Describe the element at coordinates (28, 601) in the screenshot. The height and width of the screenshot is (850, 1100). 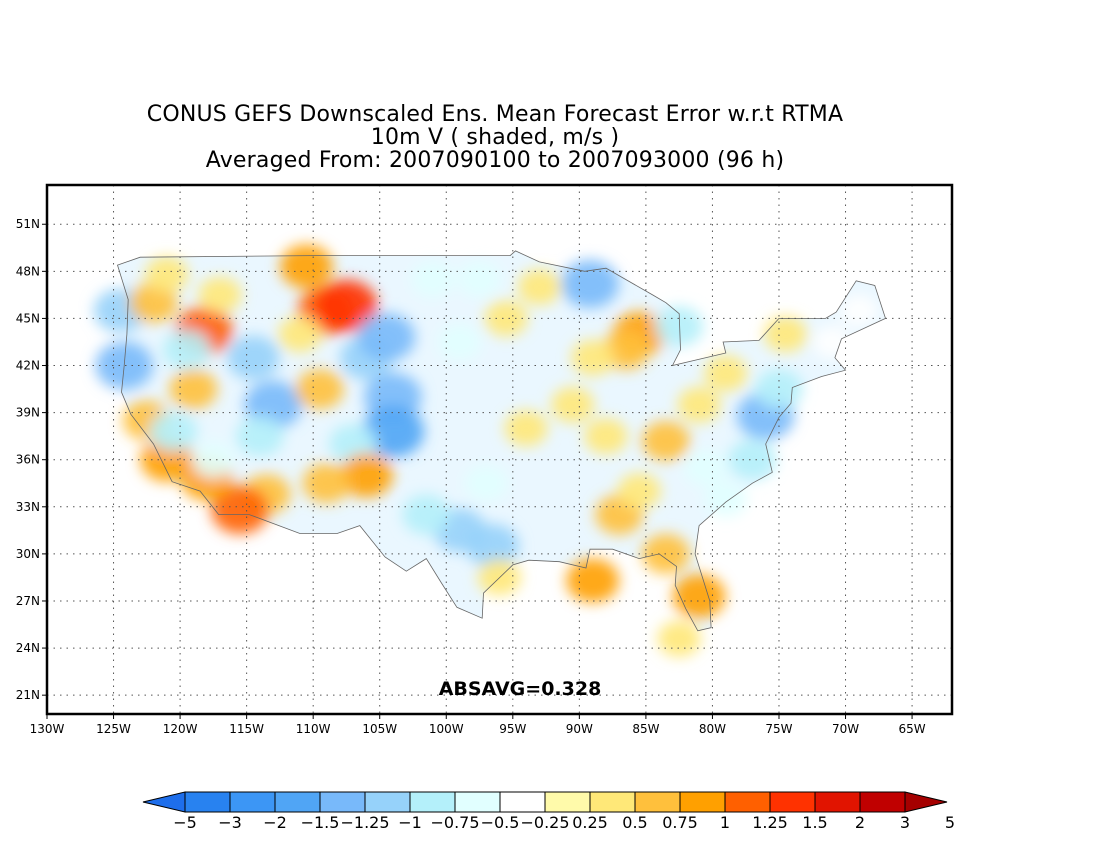
I see `lat-tick-label: 27N` at that location.